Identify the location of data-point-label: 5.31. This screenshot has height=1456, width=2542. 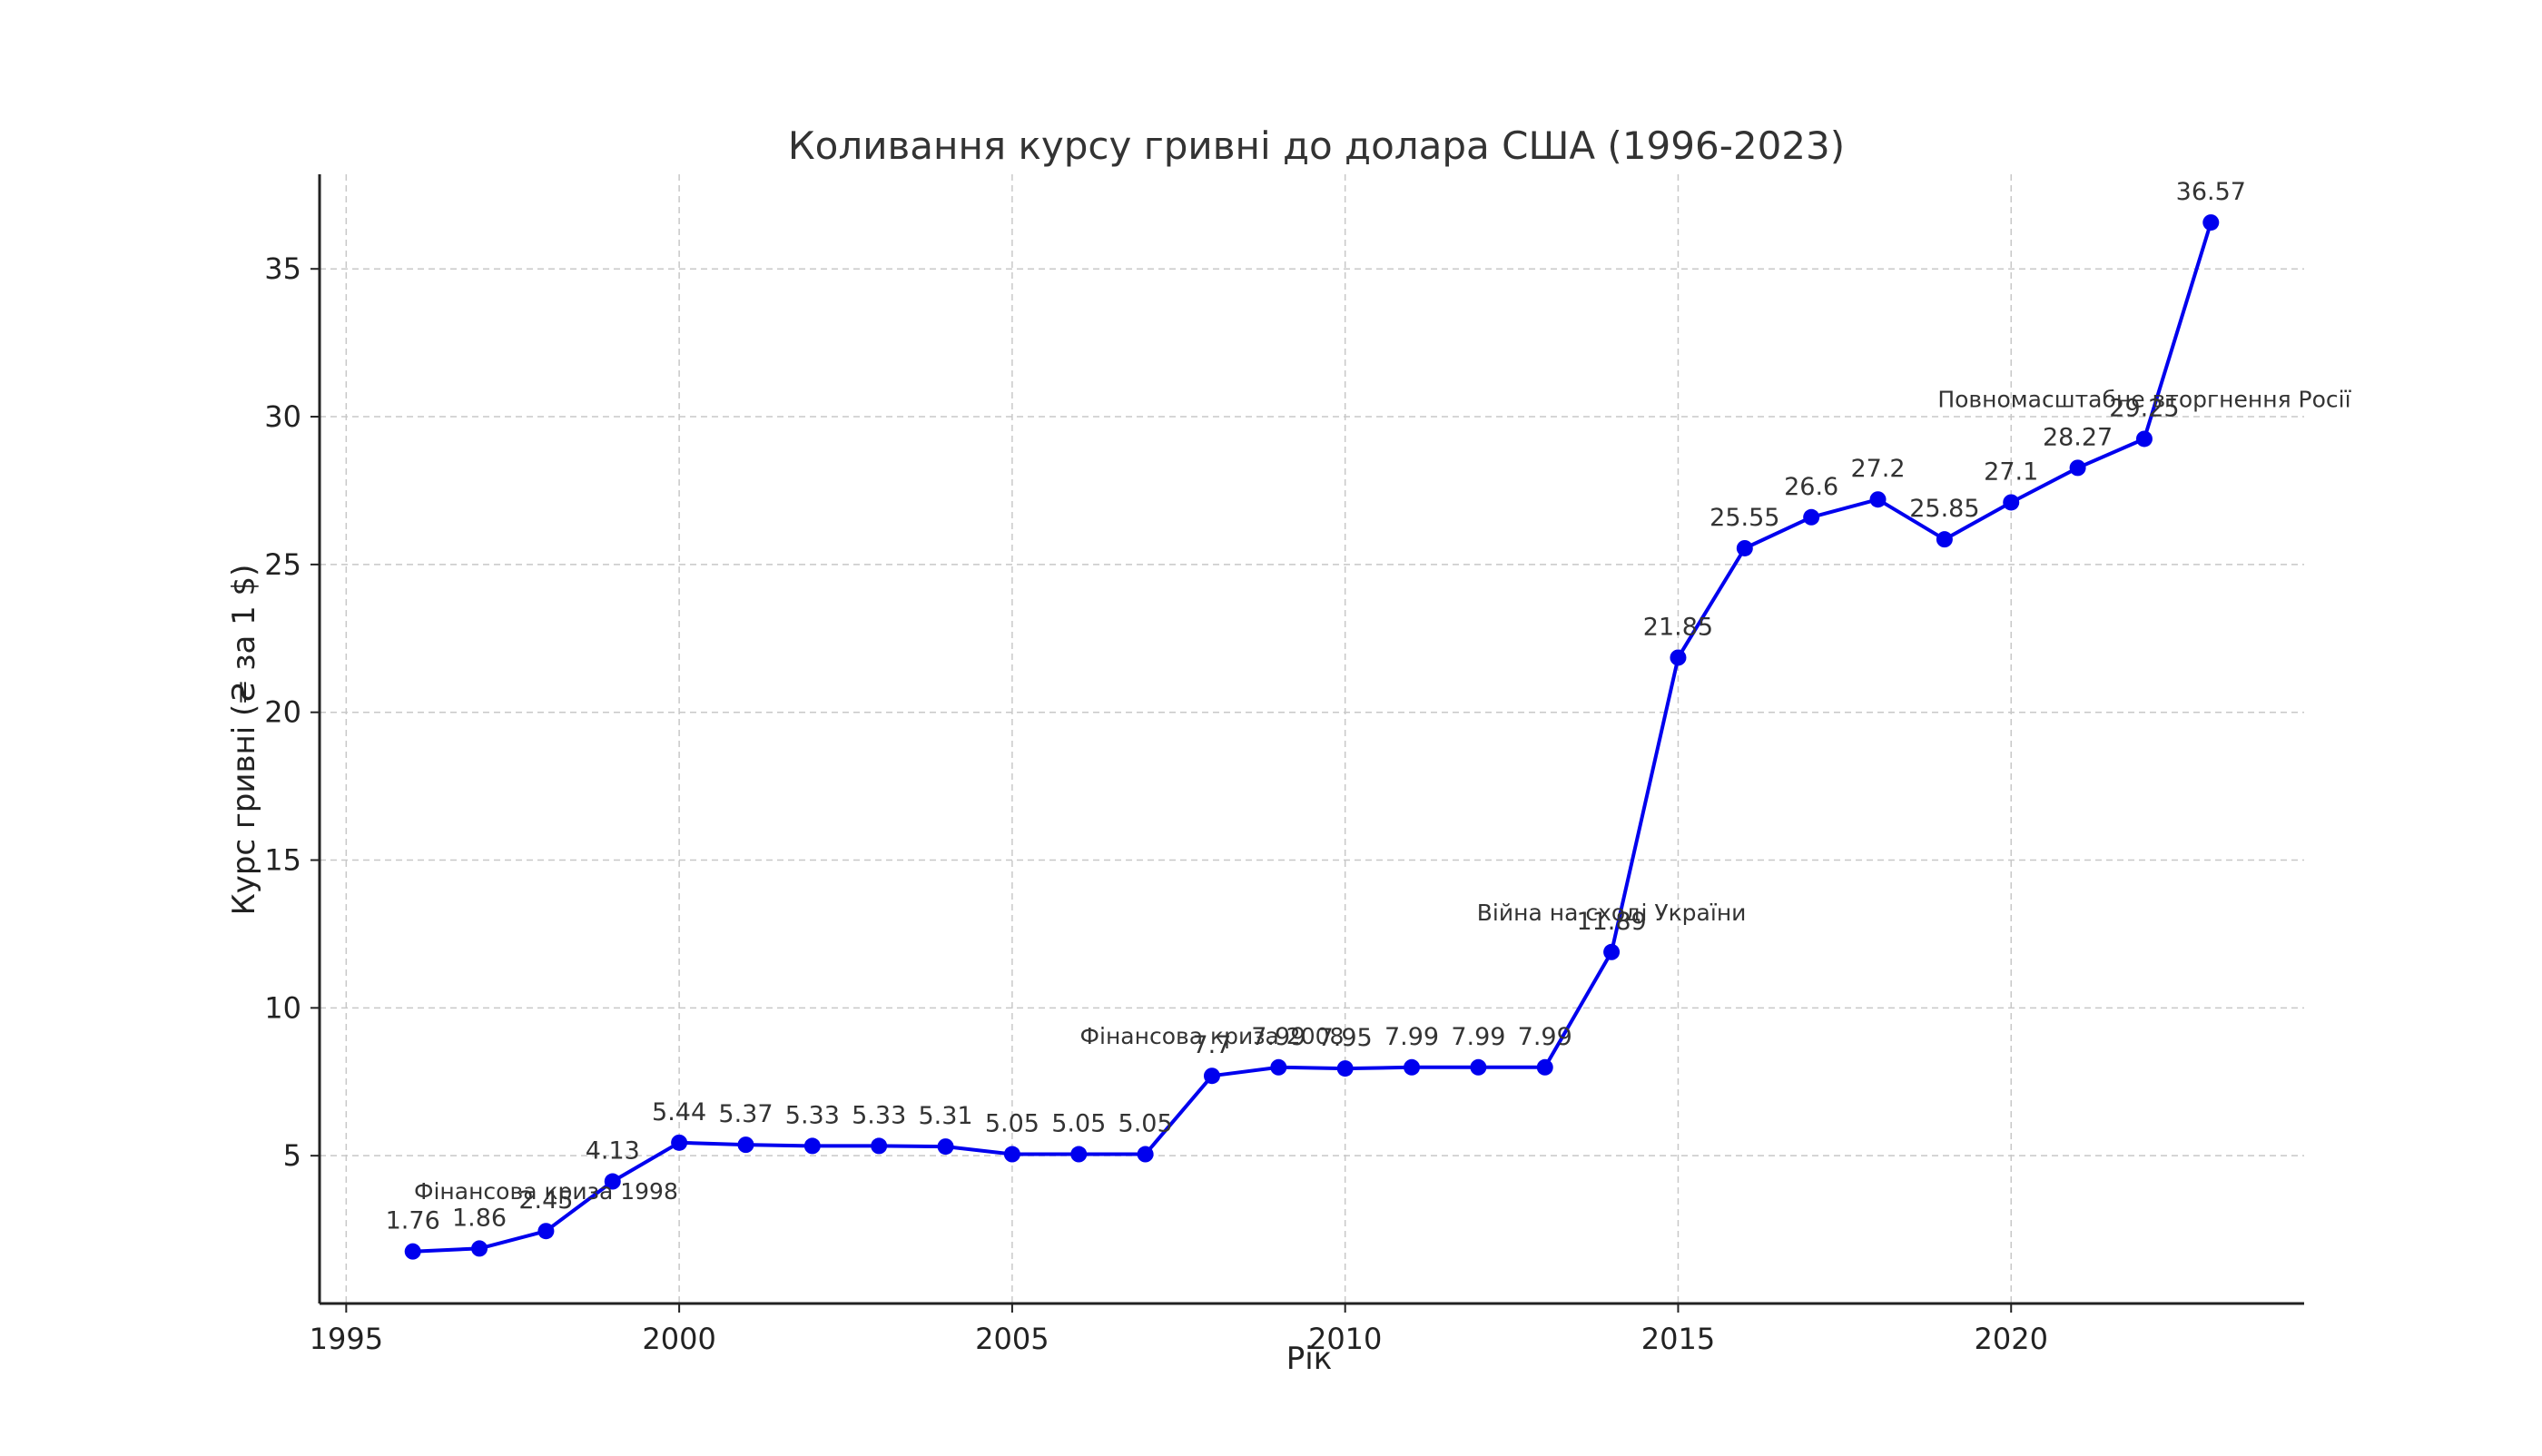
(945, 1116).